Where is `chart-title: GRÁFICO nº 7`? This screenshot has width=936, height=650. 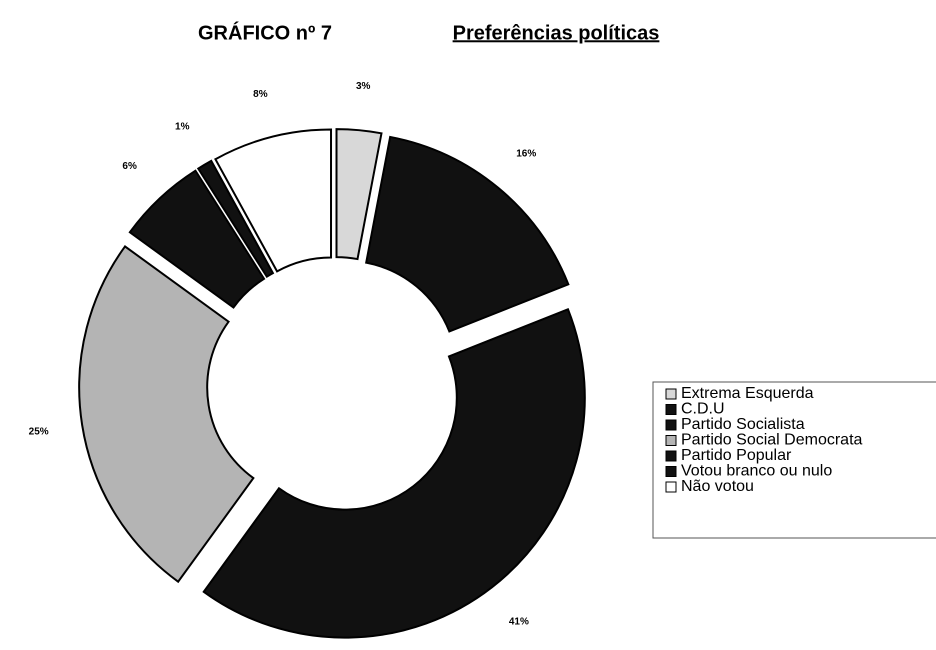 chart-title: GRÁFICO nº 7 is located at coordinates (265, 32).